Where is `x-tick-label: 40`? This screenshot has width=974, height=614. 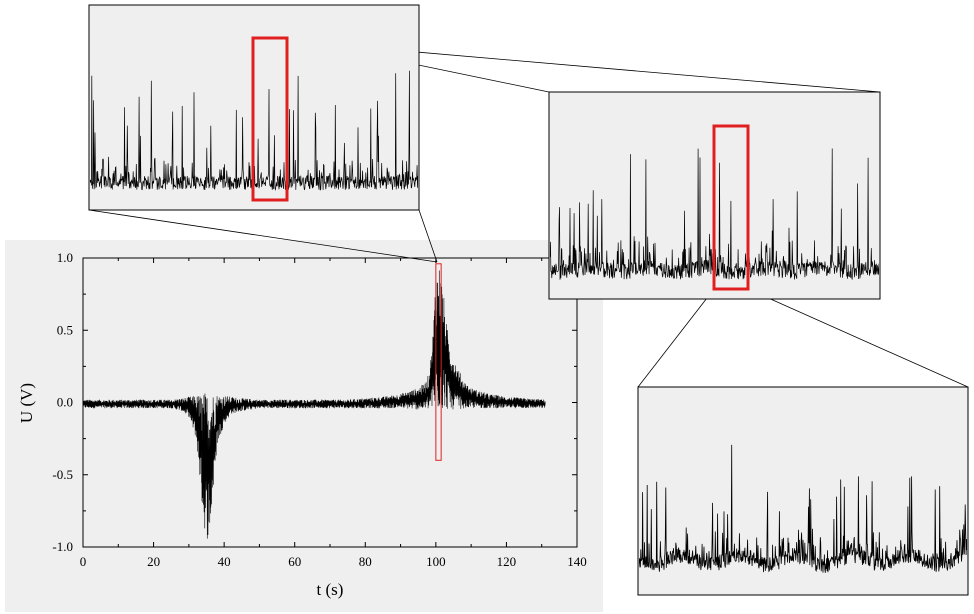 x-tick-label: 40 is located at coordinates (224, 561).